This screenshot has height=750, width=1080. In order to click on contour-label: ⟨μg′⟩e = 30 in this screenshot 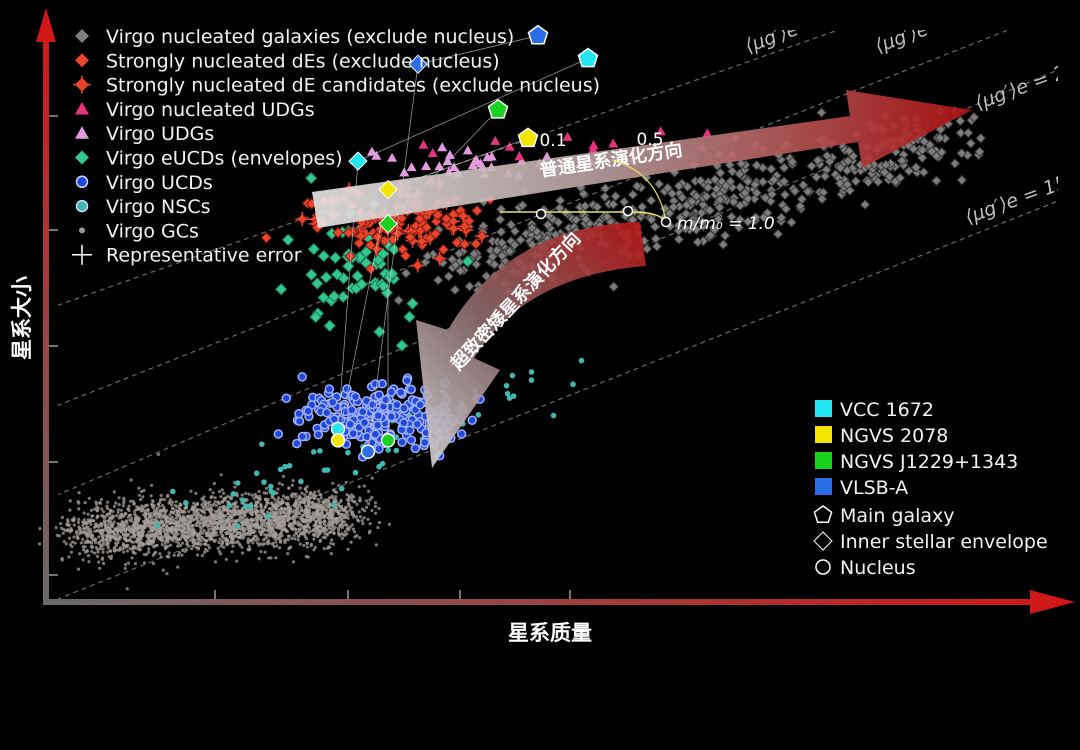, I will do `click(796, 28)`.